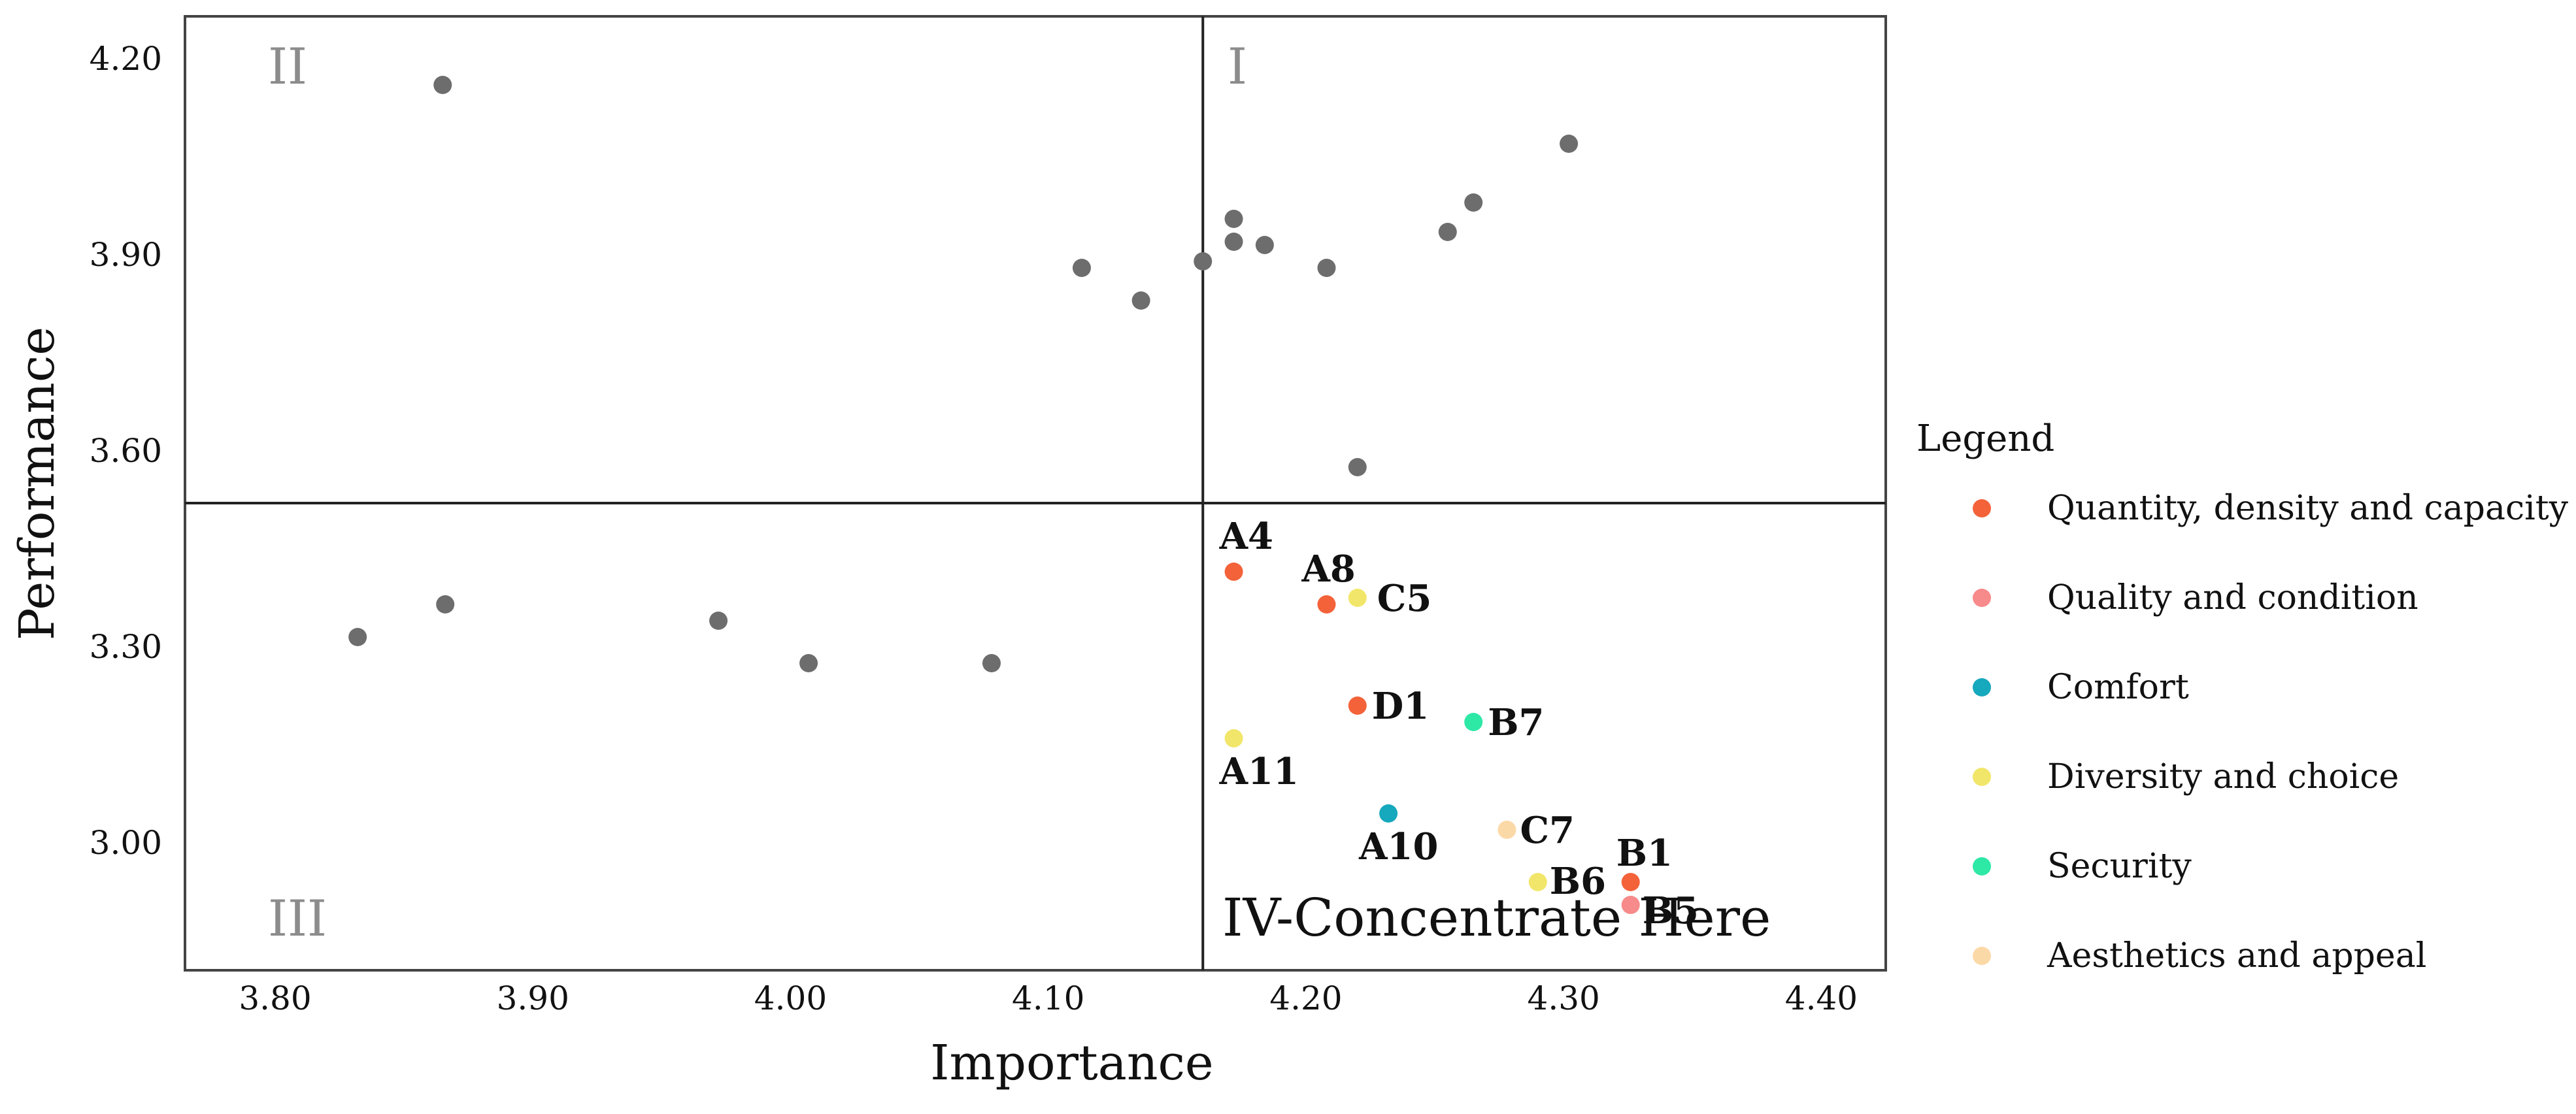 This screenshot has width=2576, height=1114. Describe the element at coordinates (1358, 598) in the screenshot. I see `scatter-point-c5` at that location.